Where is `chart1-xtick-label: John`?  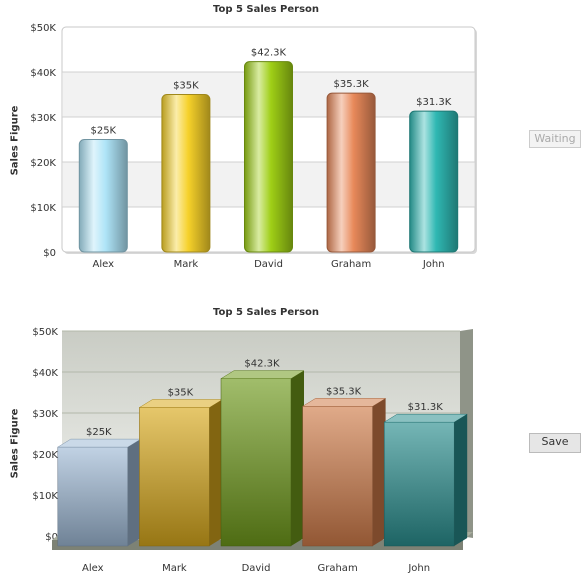
chart1-xtick-label: John is located at coordinates (433, 264).